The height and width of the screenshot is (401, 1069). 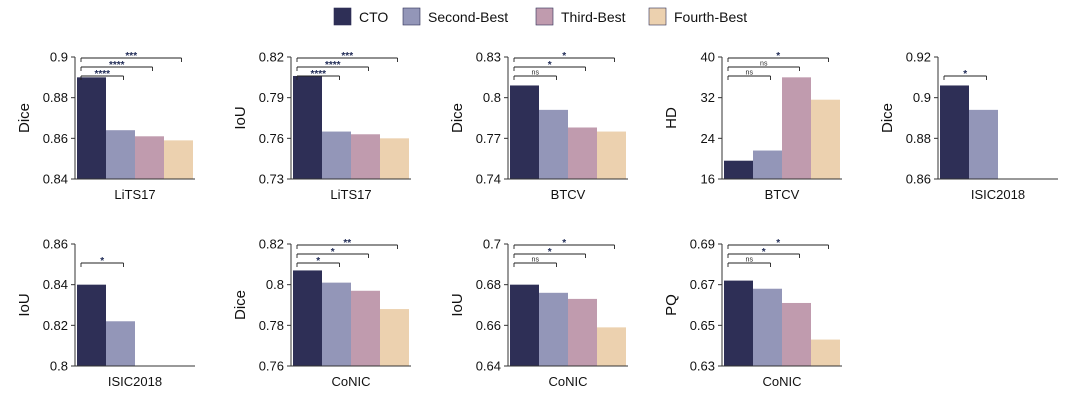 What do you see at coordinates (752, 313) in the screenshot?
I see `chart-panel-9: 0.63 0.65 0.67 0.69 PQ CoNIC ns * *` at bounding box center [752, 313].